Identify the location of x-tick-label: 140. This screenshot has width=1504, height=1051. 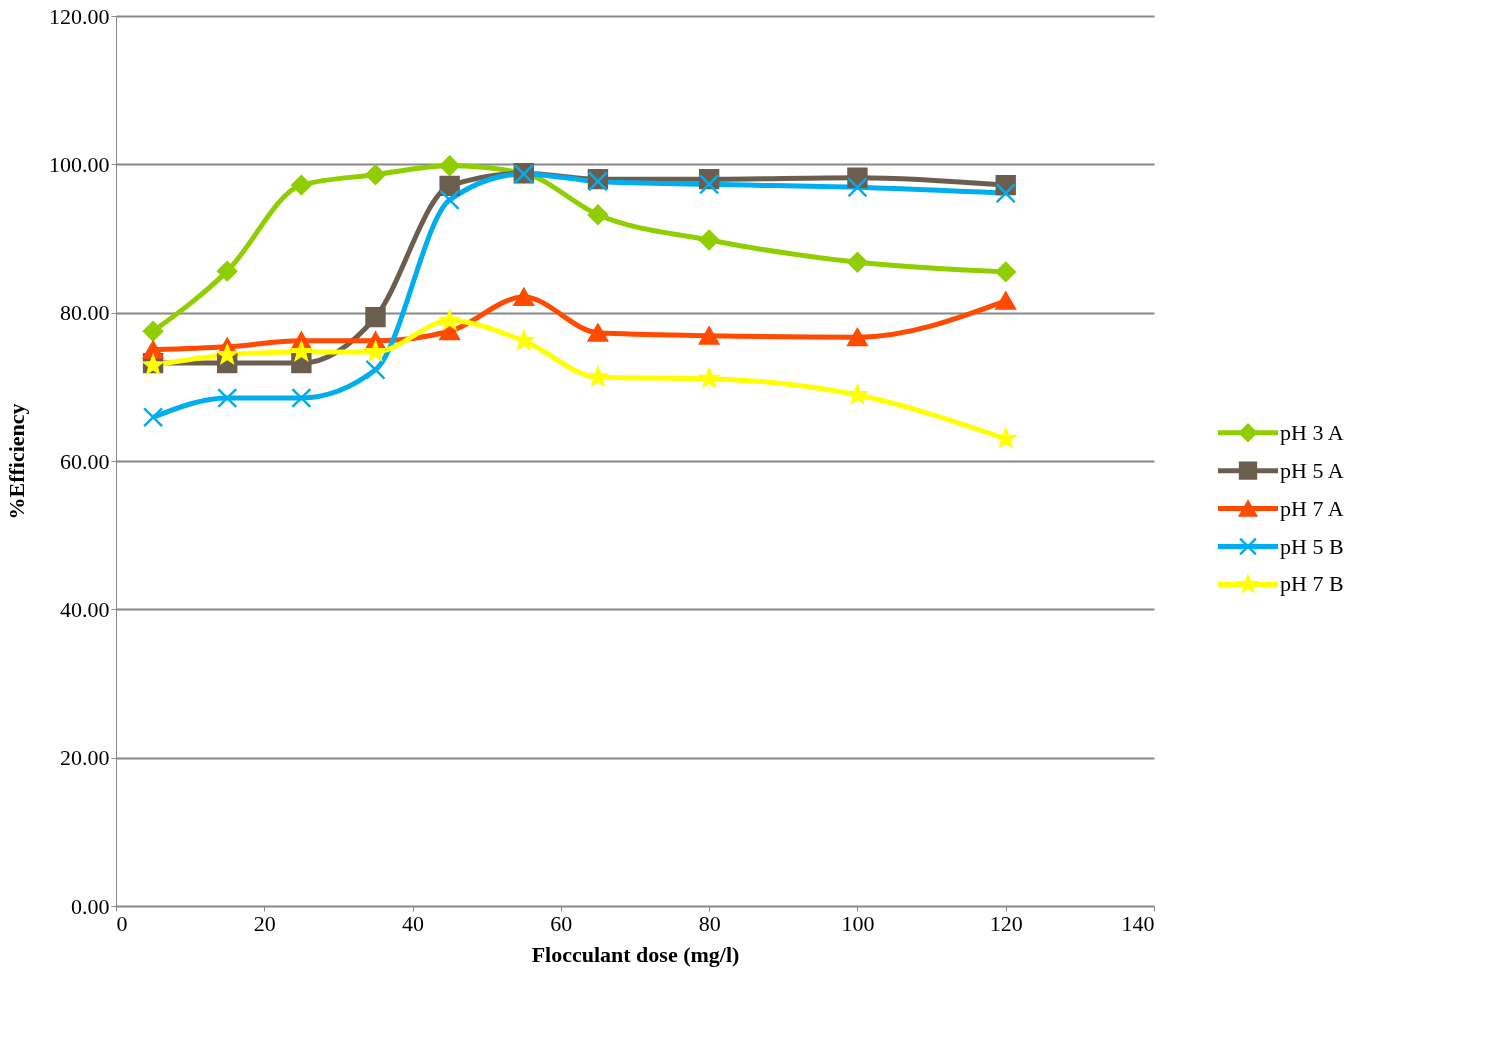
(1138, 923).